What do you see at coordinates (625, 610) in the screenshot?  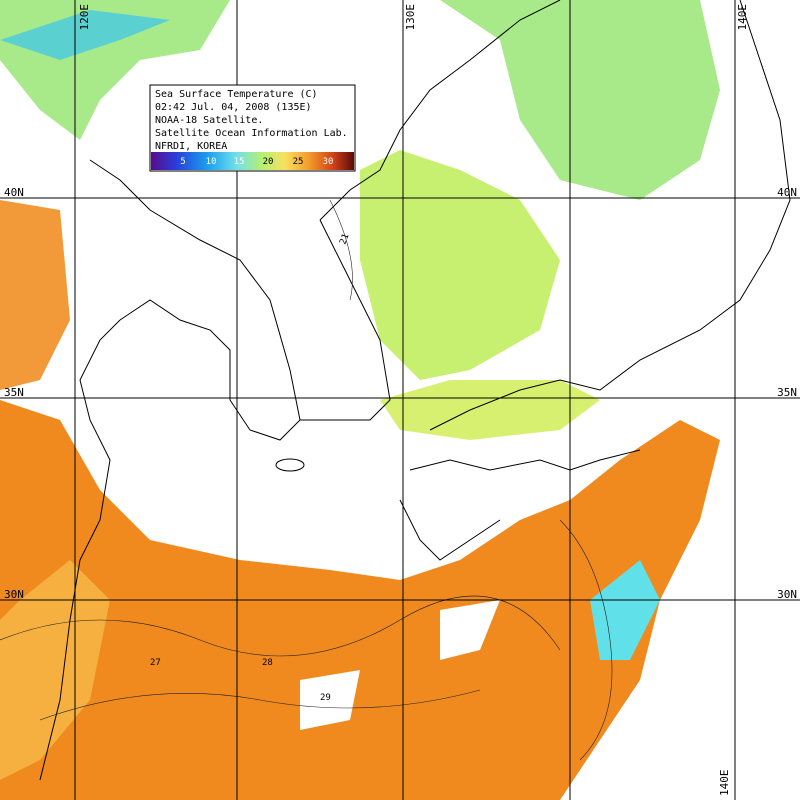 I see `water-cyan-patch` at bounding box center [625, 610].